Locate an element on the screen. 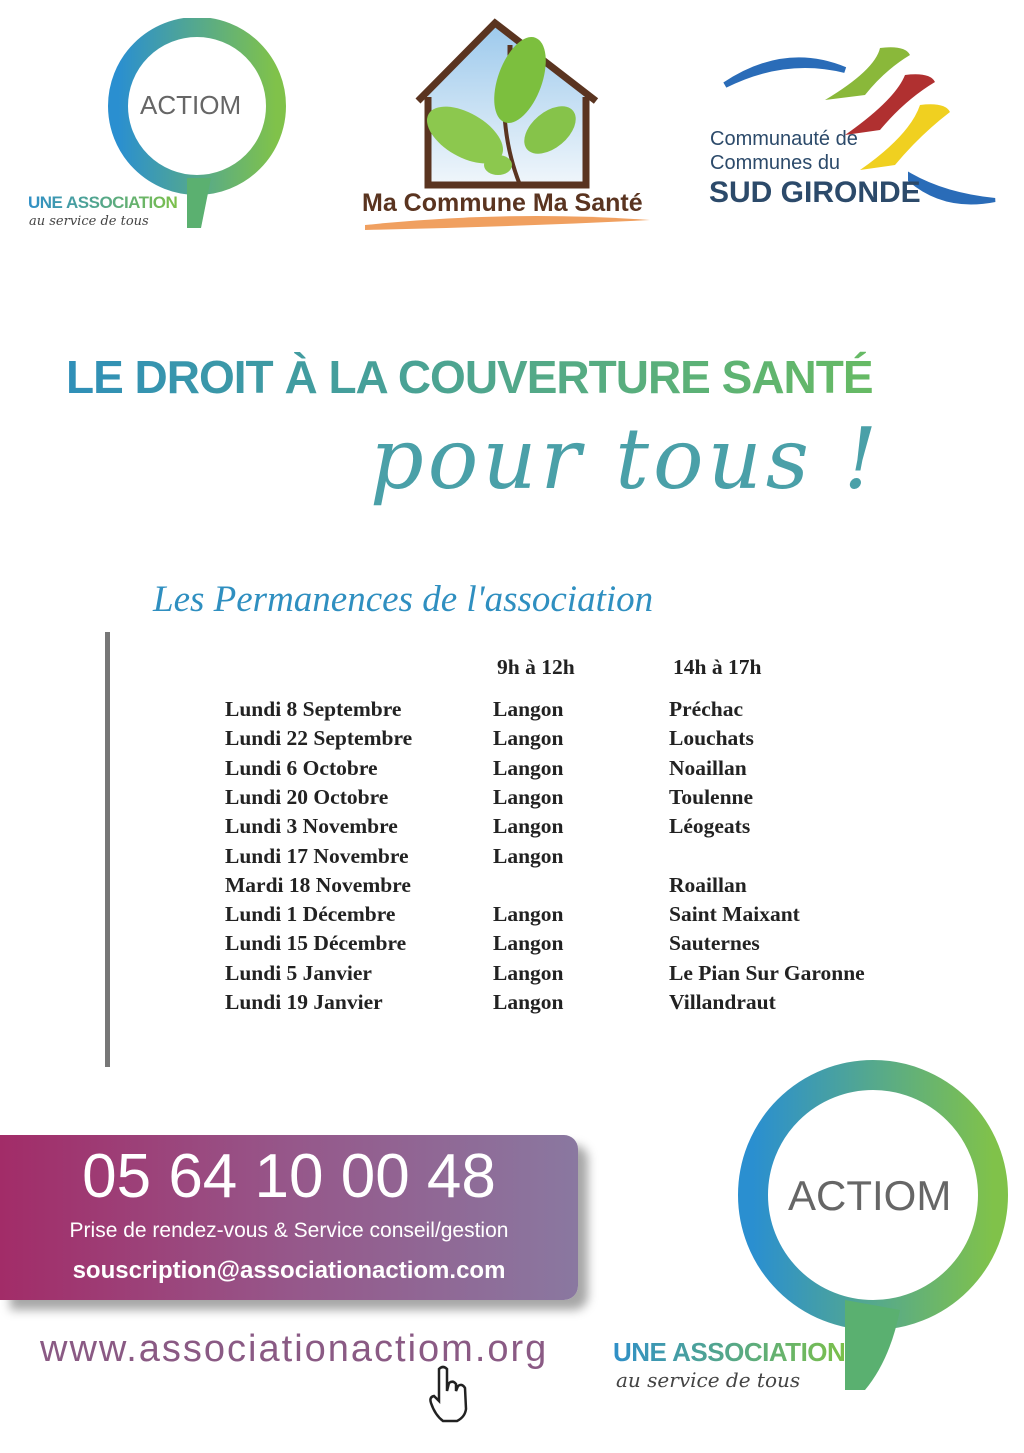 Image resolution: width=1024 pixels, height=1453 pixels. row-afternoon-location: Toulenne is located at coordinates (711, 796).